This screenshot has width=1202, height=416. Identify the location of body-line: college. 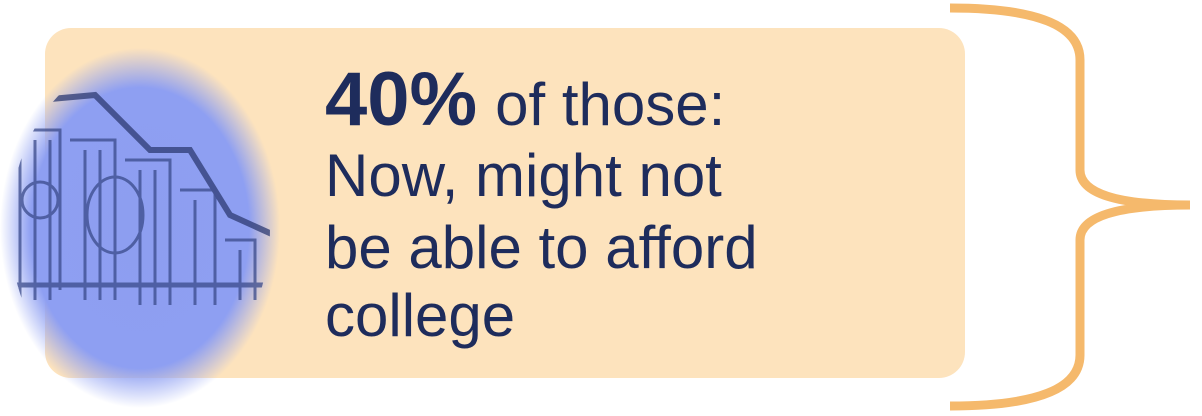
(420, 315).